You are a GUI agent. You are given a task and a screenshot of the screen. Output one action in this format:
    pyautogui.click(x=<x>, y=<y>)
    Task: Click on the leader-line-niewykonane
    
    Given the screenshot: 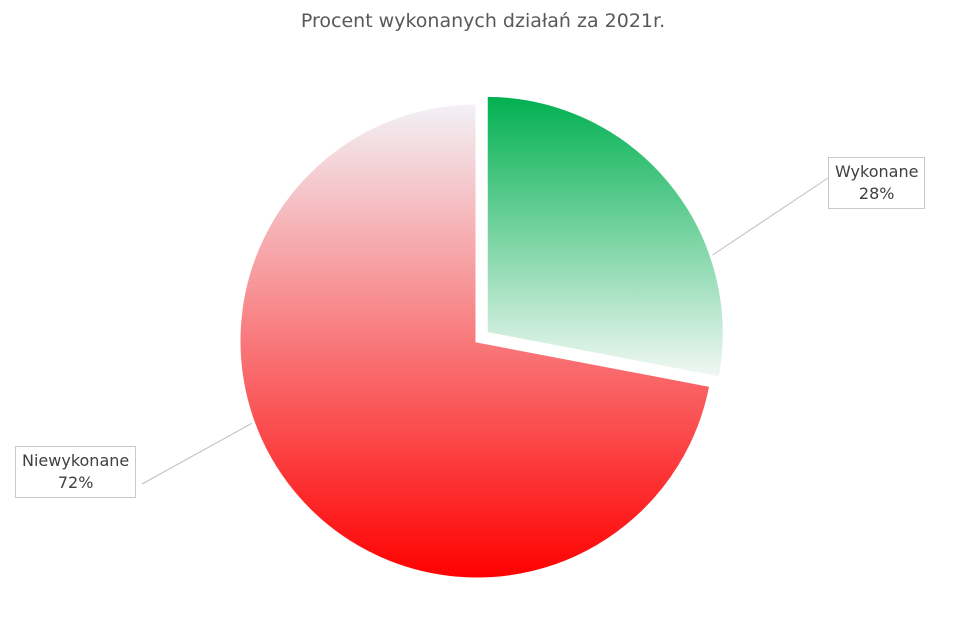 What is the action you would take?
    pyautogui.click(x=197, y=453)
    